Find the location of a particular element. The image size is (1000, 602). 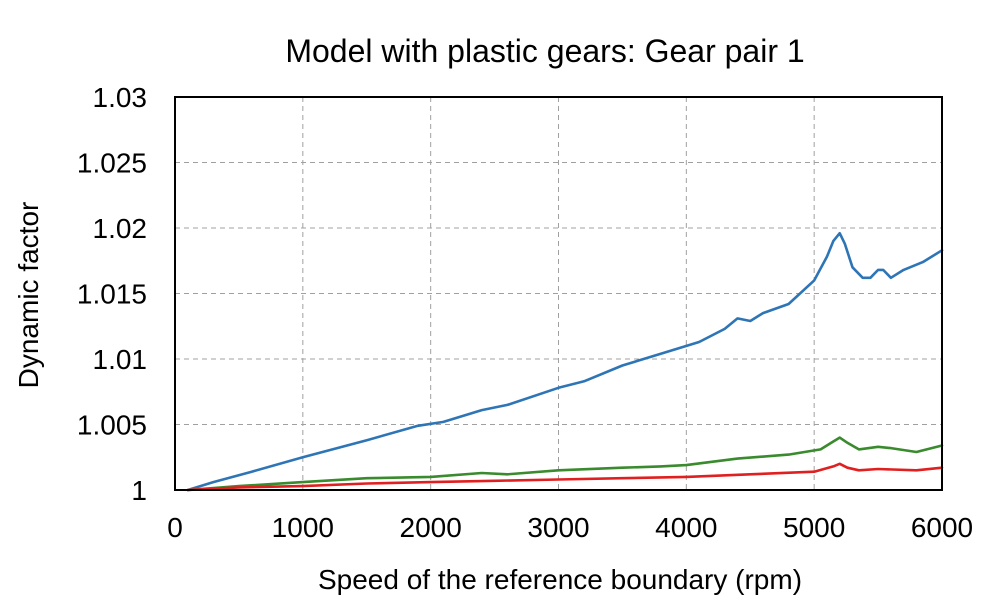

x-axis-label: Speed of the reference boundary (rpm) is located at coordinates (560, 579).